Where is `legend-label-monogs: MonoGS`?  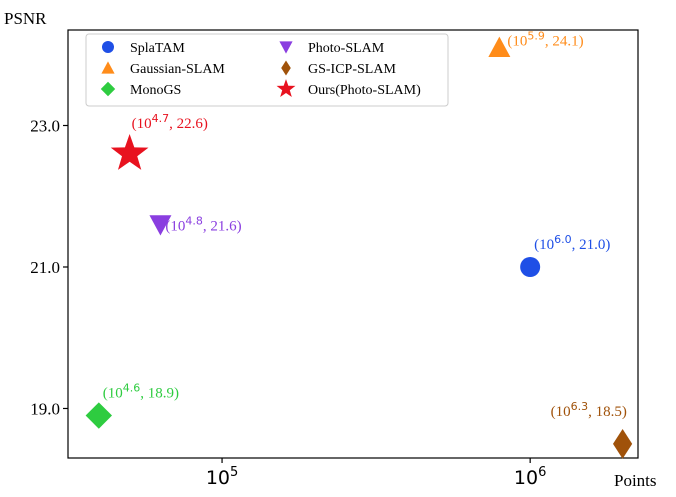
legend-label-monogs: MonoGS is located at coordinates (155, 90).